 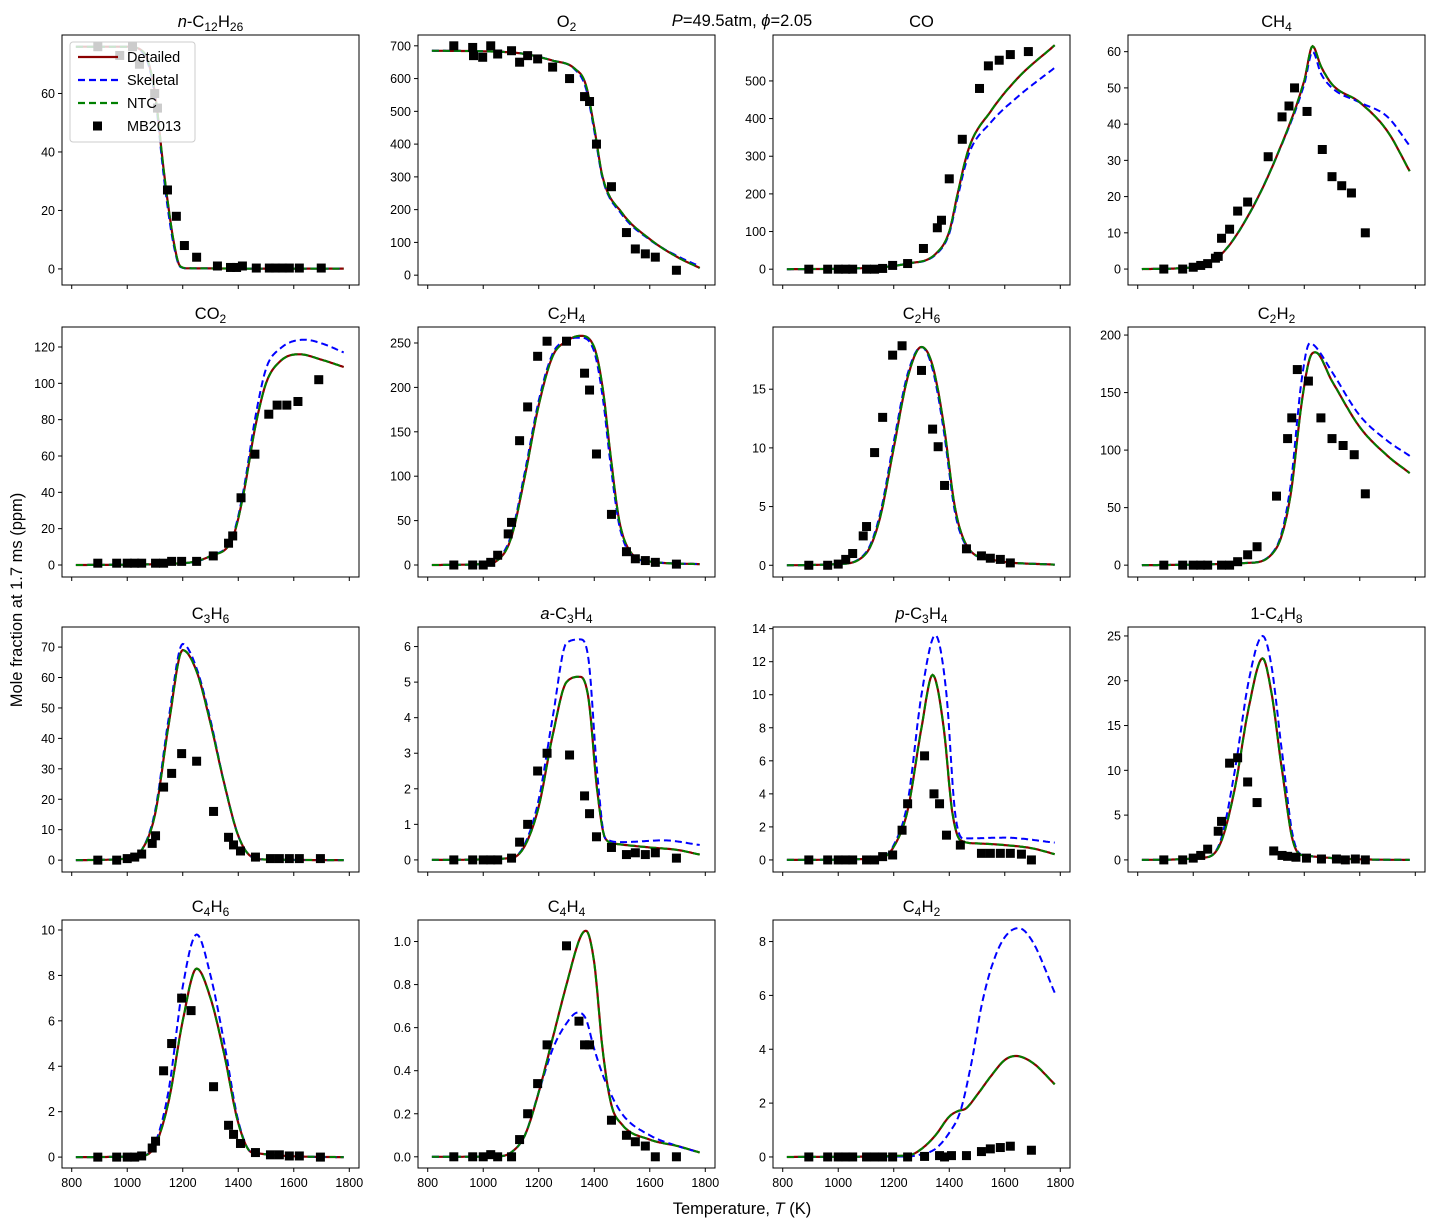 What do you see at coordinates (755, 194) in the screenshot?
I see `y-tick-label: 200` at bounding box center [755, 194].